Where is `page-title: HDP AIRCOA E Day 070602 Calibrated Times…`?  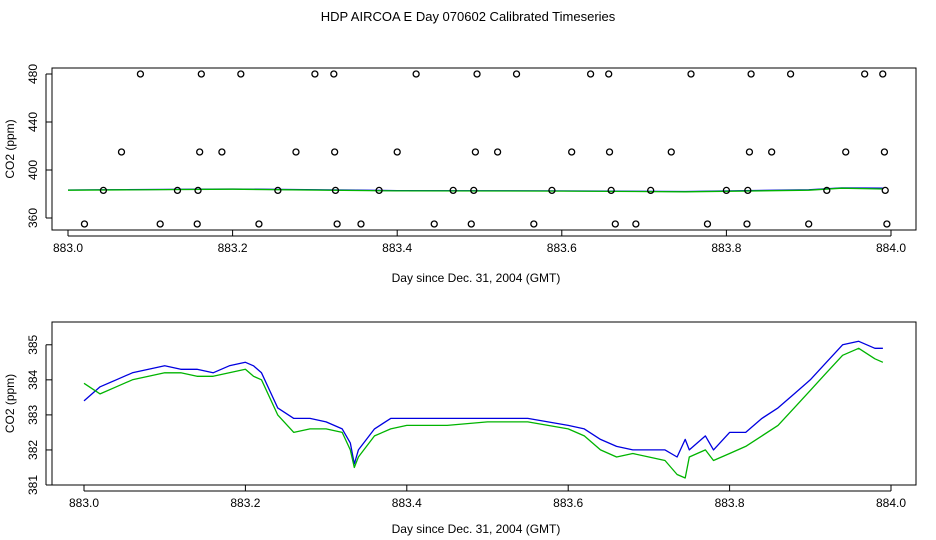
page-title: HDP AIRCOA E Day 070602 Calibrated Times… is located at coordinates (468, 16).